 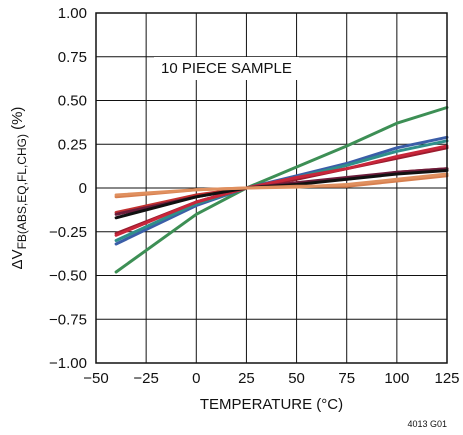 I want to click on annotation-label: 10 PIECE SAMPLE, so click(x=226, y=68).